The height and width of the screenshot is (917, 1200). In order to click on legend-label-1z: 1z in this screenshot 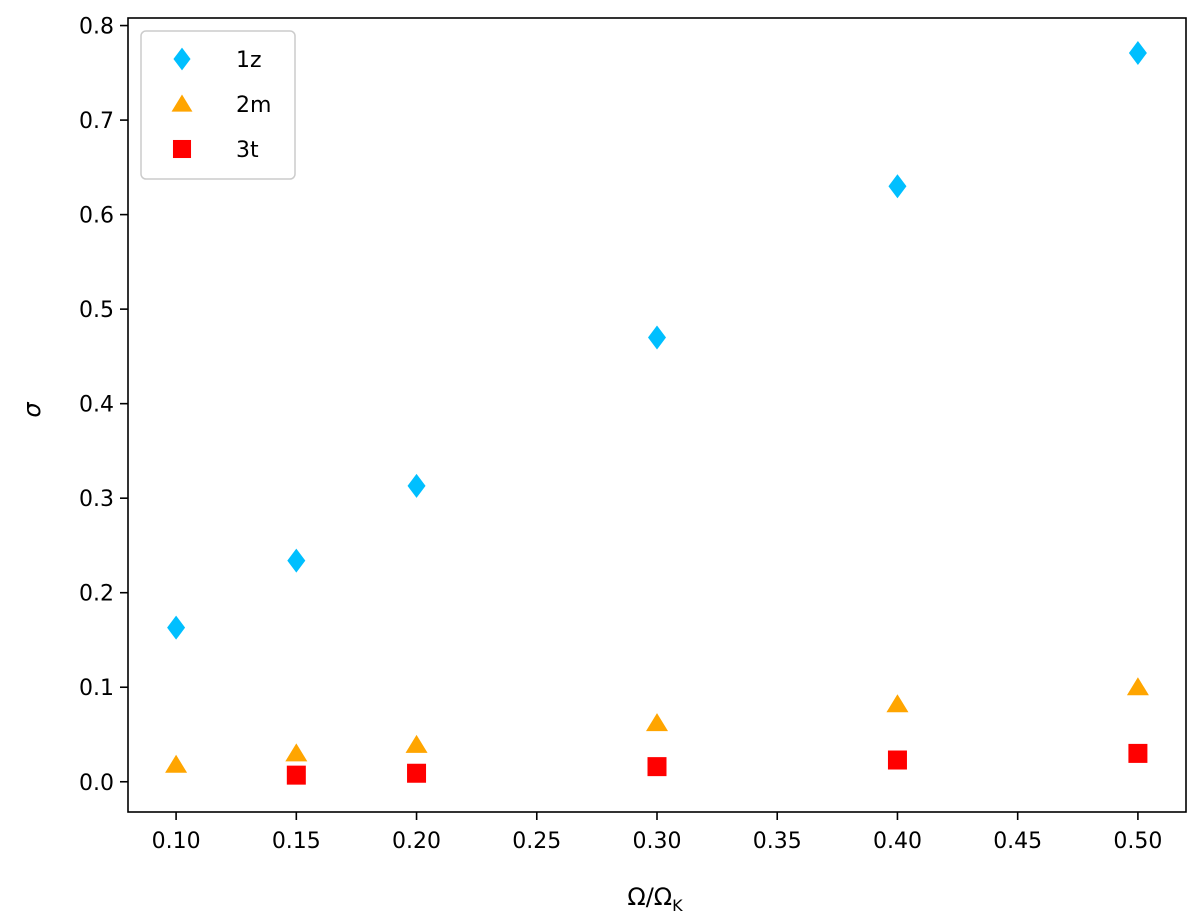, I will do `click(249, 60)`.